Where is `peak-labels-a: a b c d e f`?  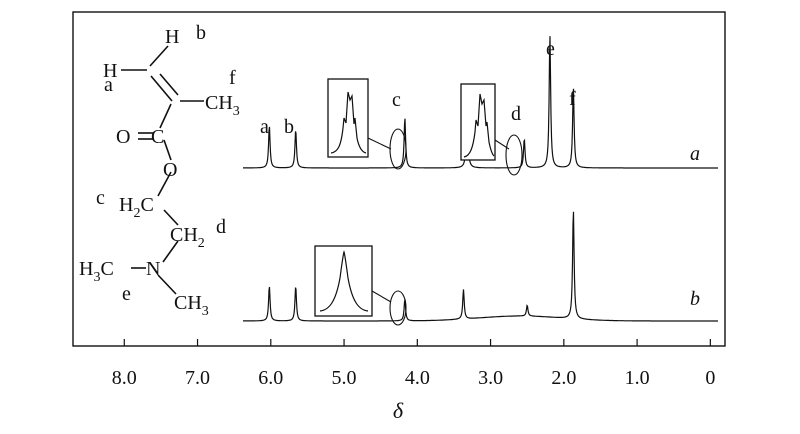 peak-labels-a: a b c d e f is located at coordinates (418, 88).